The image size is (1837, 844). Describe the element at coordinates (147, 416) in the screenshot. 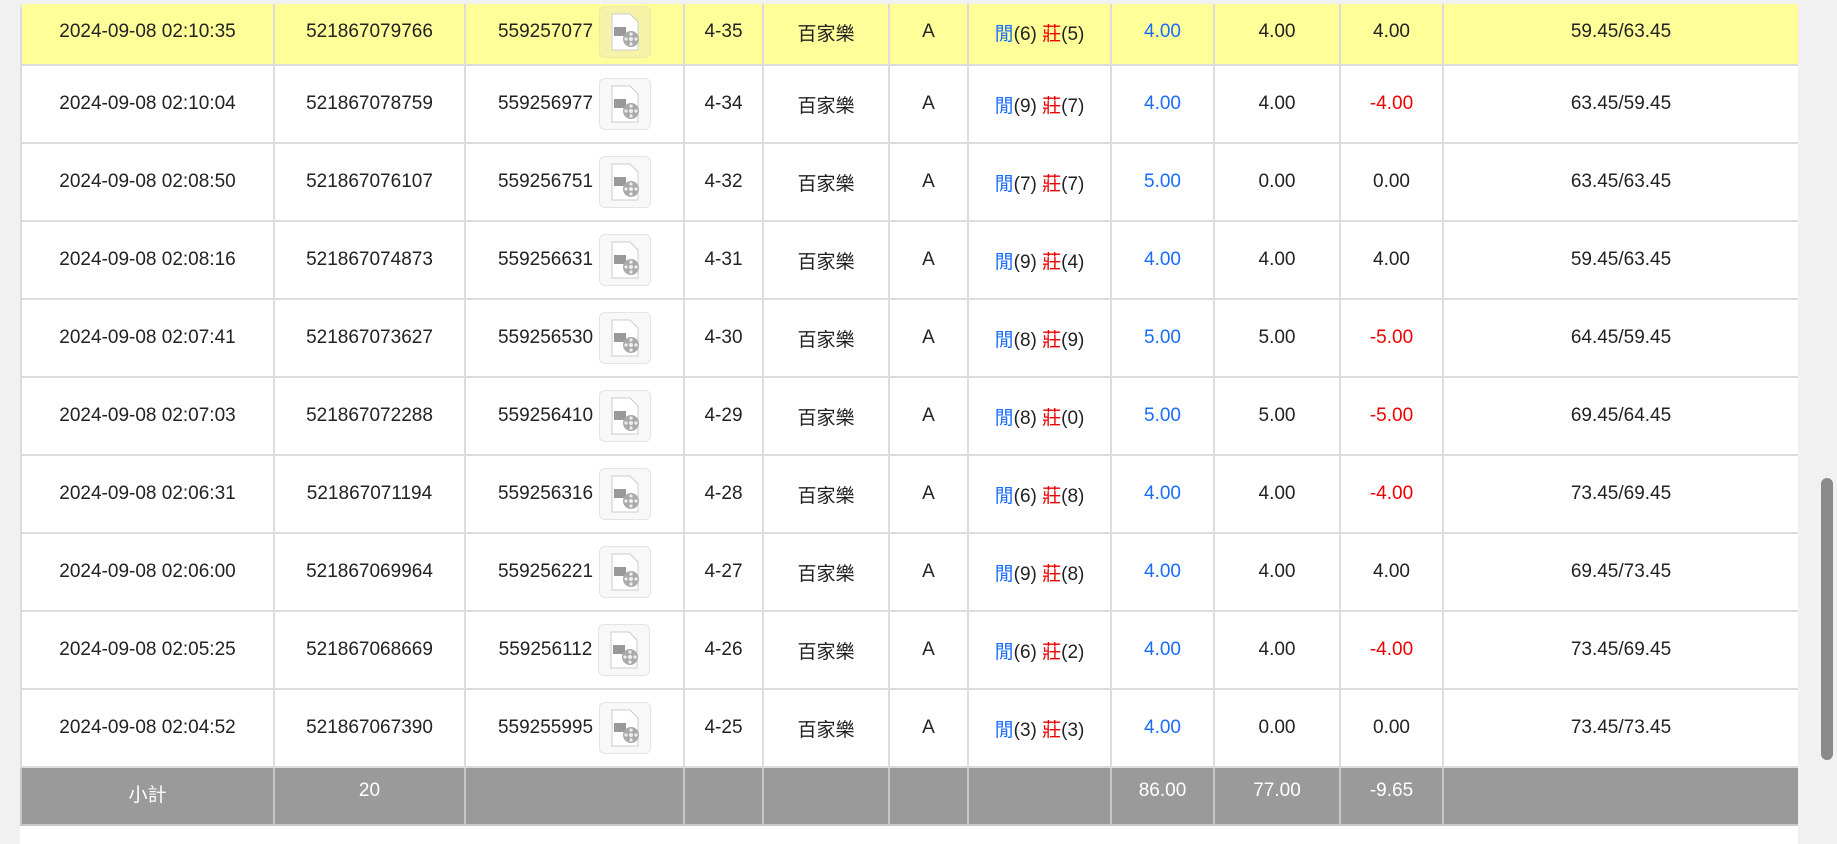

I see `bet-time: 2024-09-08 02:07:03` at that location.